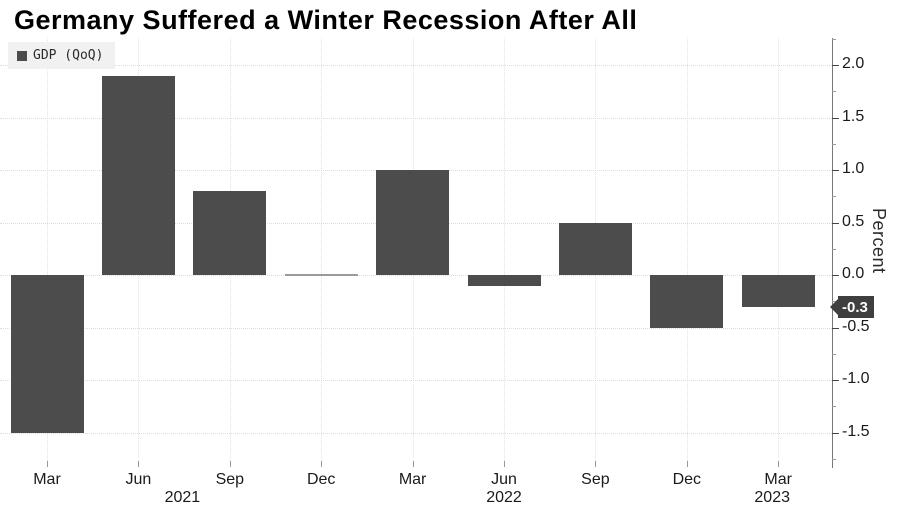 Image resolution: width=900 pixels, height=510 pixels. Describe the element at coordinates (138, 175) in the screenshot. I see `gdp-bar-jun-2021` at that location.